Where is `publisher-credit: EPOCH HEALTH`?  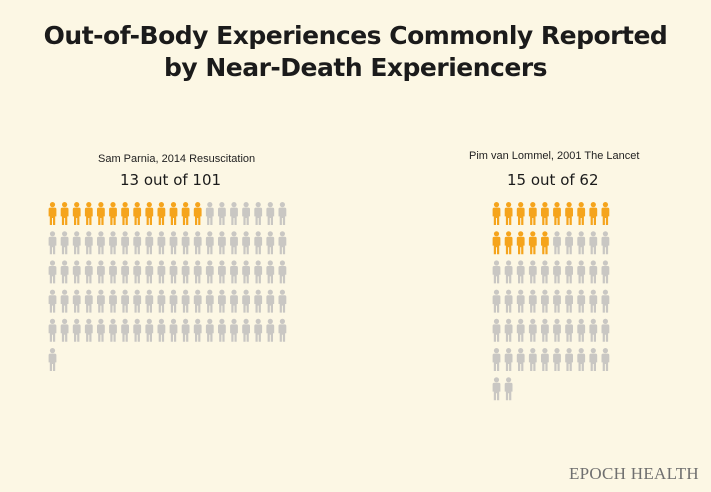 publisher-credit: EPOCH HEALTH is located at coordinates (633, 473).